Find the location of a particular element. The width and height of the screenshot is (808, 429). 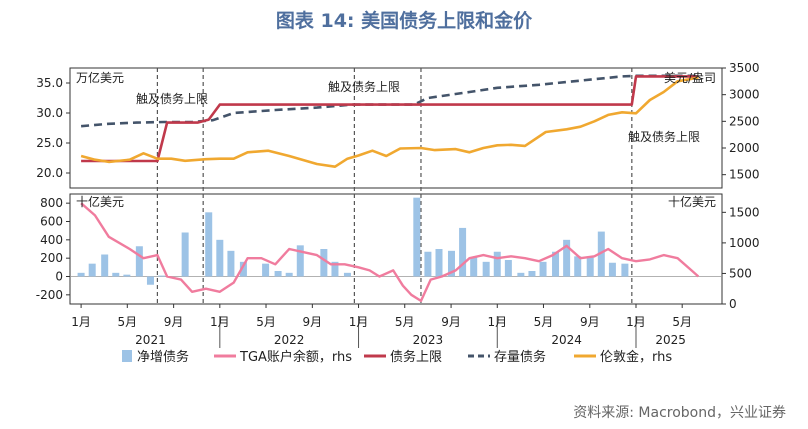

top-right-axis-label: 1500 is located at coordinates (744, 175).